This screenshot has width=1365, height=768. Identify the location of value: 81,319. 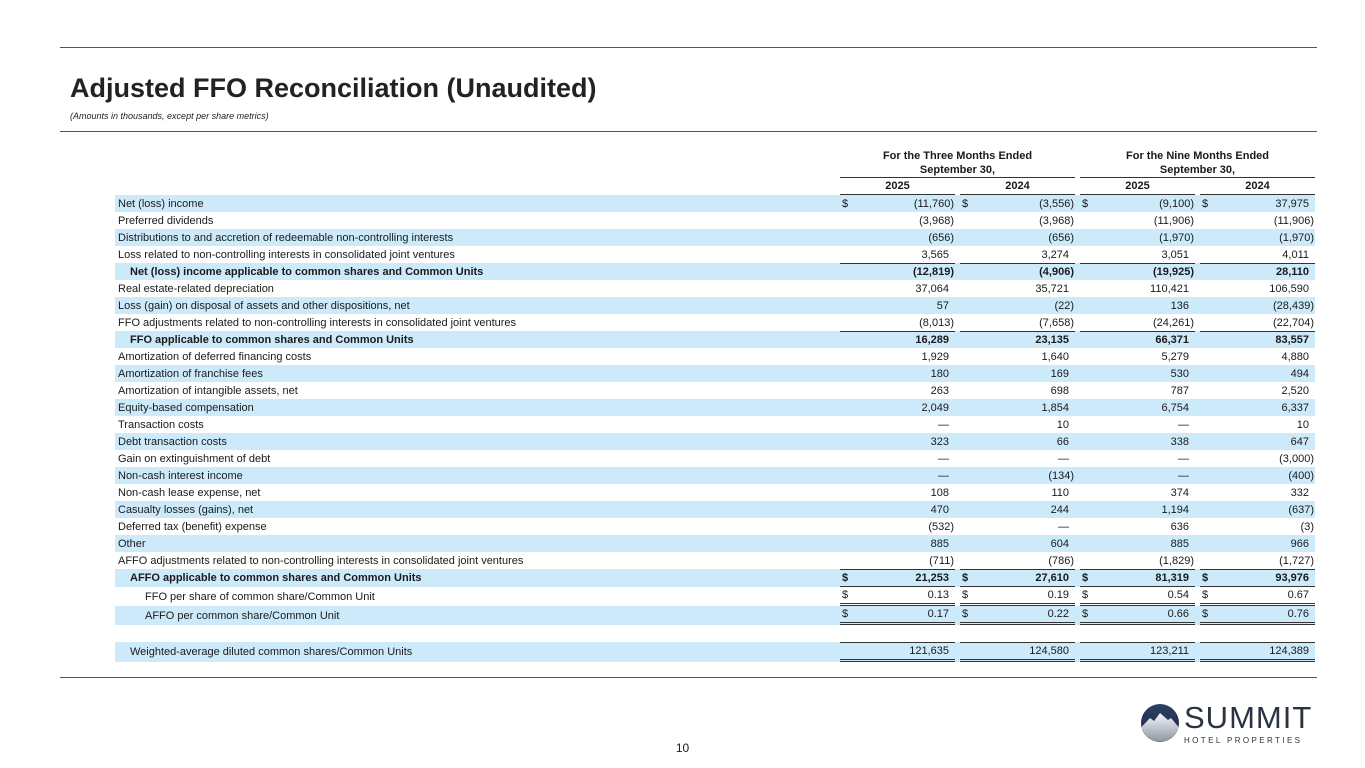
(1172, 578).